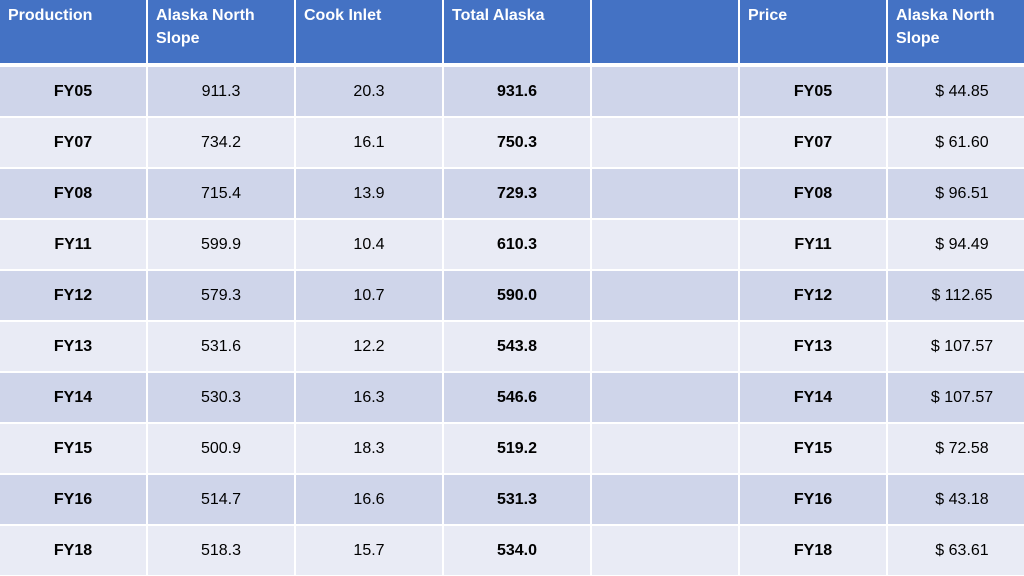  What do you see at coordinates (369, 142) in the screenshot?
I see `cell-cook-inlet: 16.1` at bounding box center [369, 142].